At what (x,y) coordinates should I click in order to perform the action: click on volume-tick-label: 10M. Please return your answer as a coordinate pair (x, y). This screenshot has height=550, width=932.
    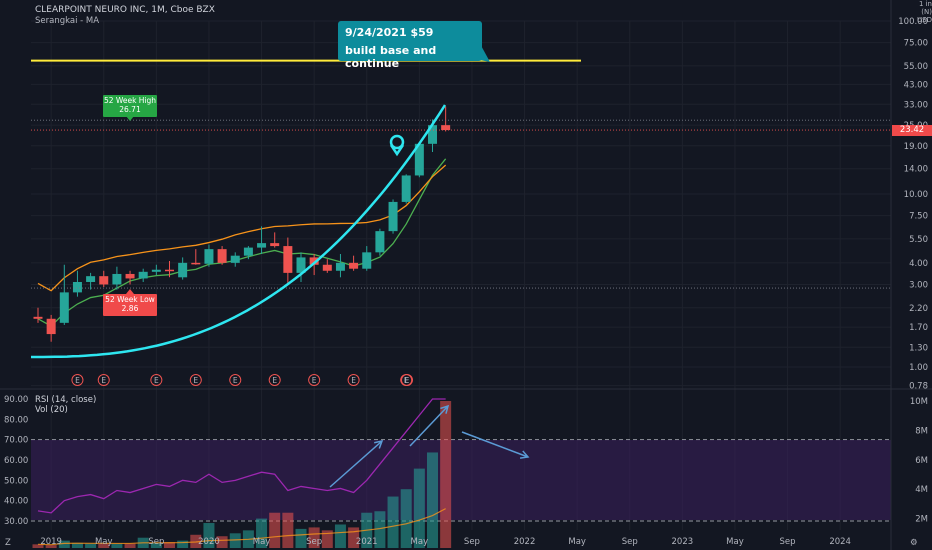
    Looking at the image, I should click on (919, 402).